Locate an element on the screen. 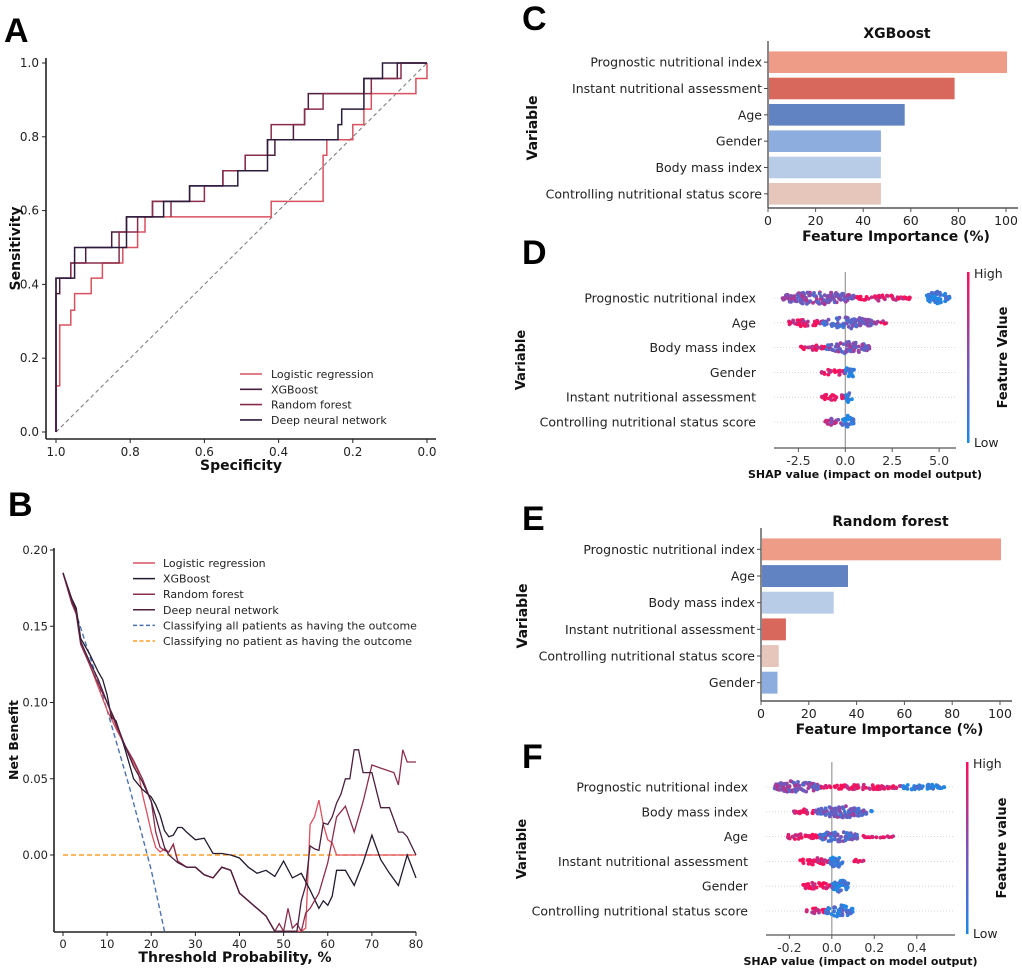 This screenshot has width=1022, height=971. colorbar-title: Feature Value is located at coordinates (1003, 357).